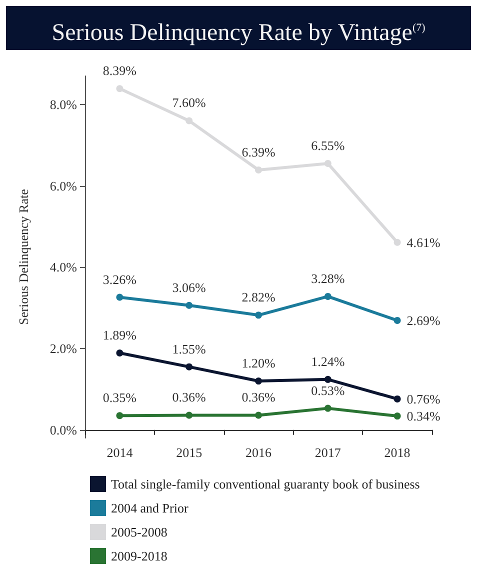  I want to click on legend-label: Total single-family conventional guaranty book of business, so click(265, 484).